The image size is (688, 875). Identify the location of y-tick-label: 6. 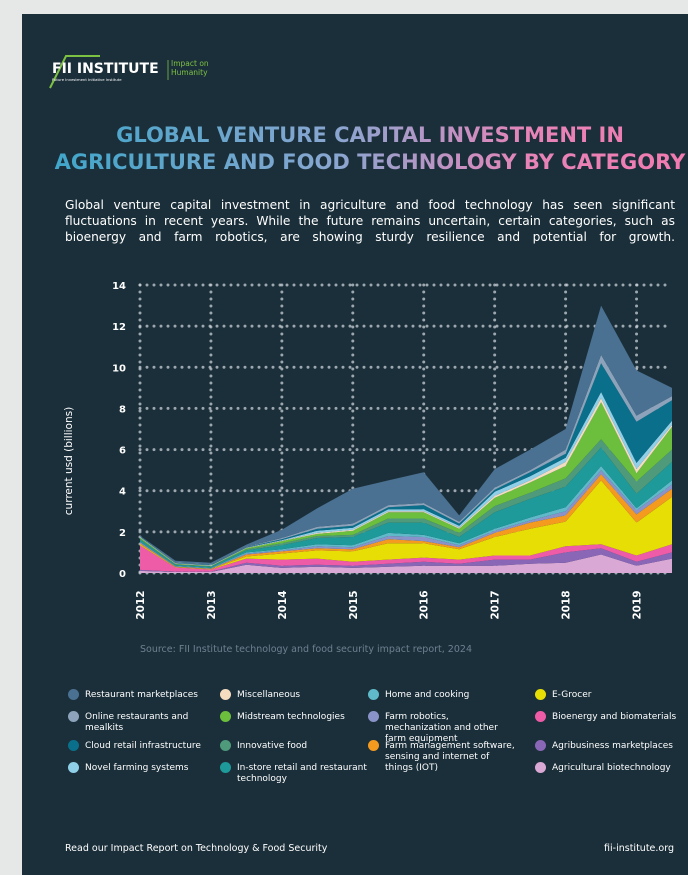
(122, 451).